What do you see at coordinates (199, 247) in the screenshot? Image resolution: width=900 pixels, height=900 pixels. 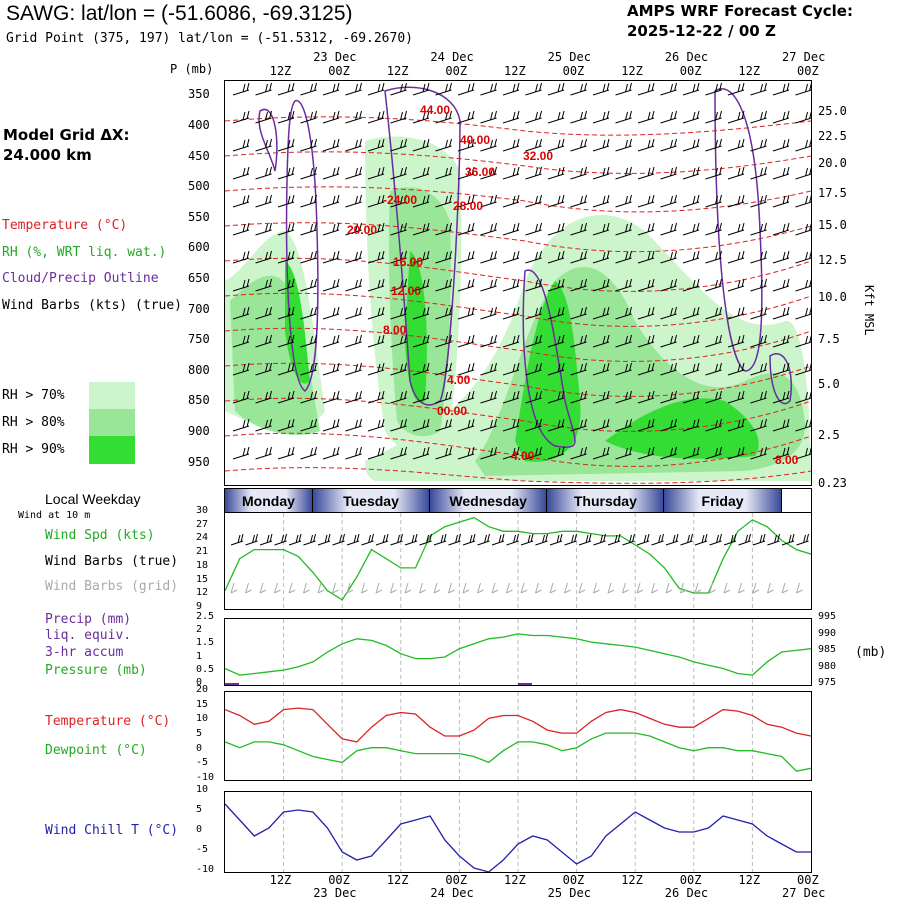 I see `pressure-tick: 600` at bounding box center [199, 247].